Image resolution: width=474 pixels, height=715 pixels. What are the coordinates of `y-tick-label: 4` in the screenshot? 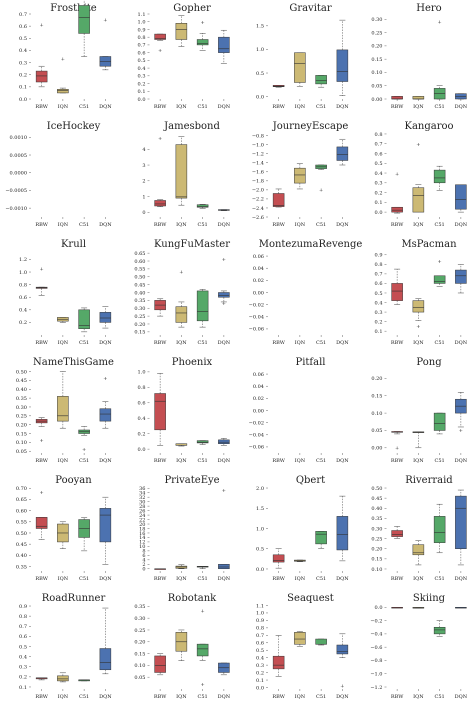 It's located at (143, 561).